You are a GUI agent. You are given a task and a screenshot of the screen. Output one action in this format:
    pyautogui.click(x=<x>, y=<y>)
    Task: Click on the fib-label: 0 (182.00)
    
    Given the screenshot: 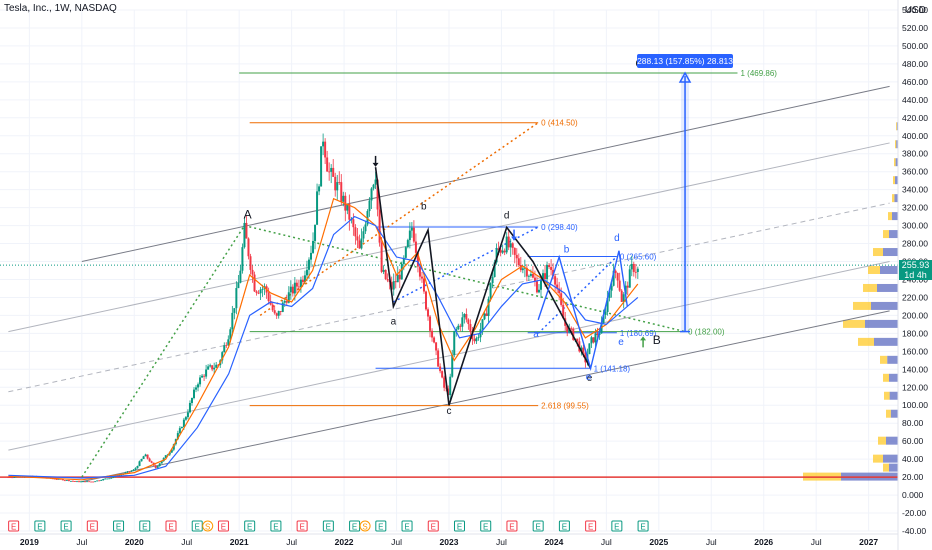 What is the action you would take?
    pyautogui.click(x=706, y=332)
    